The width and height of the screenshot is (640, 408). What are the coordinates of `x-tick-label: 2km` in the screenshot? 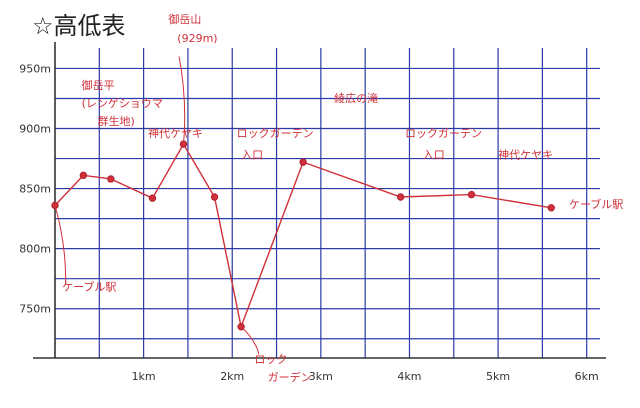 It's located at (232, 376).